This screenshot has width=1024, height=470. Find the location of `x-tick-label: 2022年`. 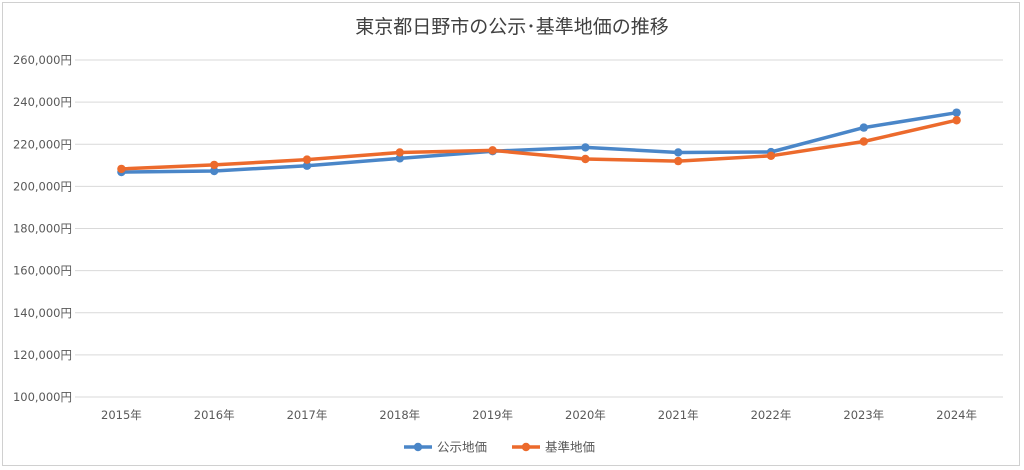

x-tick-label: 2022年 is located at coordinates (771, 415).